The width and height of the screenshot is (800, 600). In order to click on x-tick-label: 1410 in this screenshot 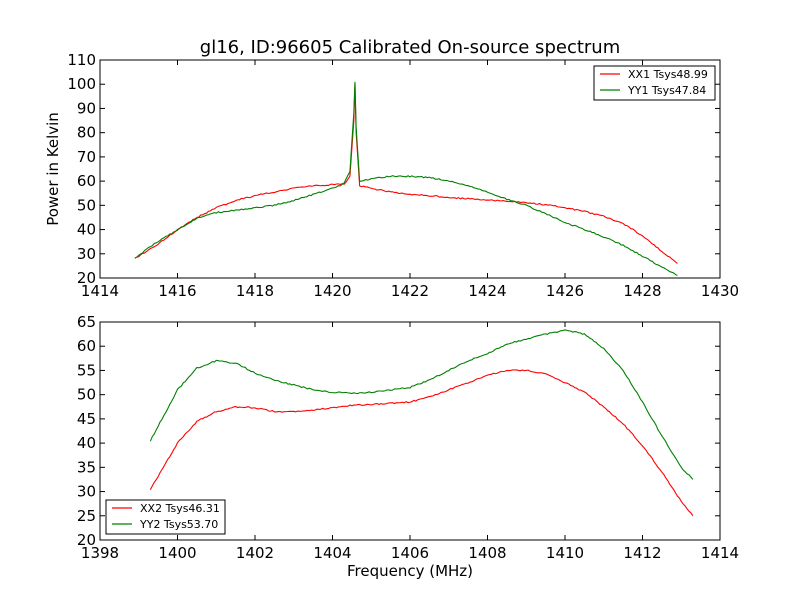, I will do `click(565, 553)`.